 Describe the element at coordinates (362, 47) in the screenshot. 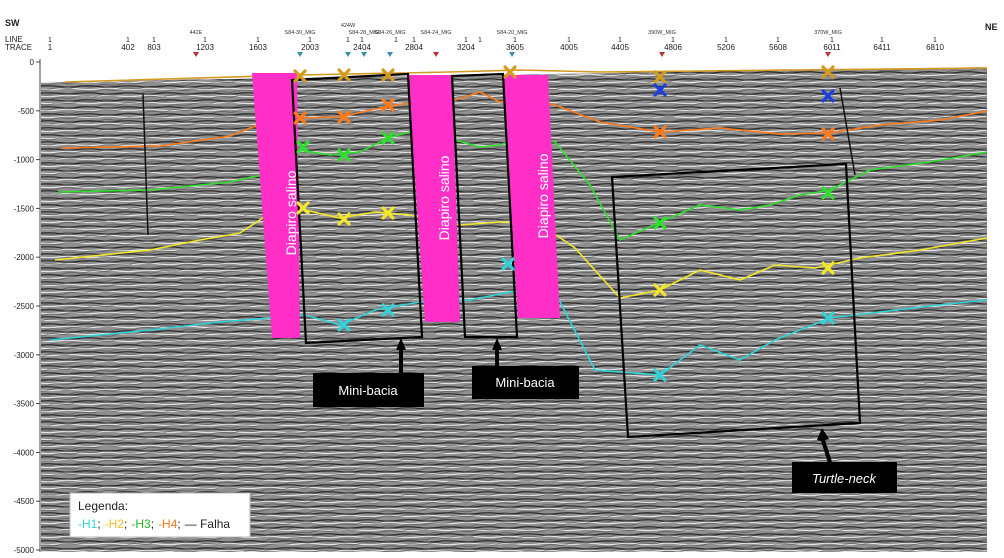

I see `trace-value: 2404` at that location.